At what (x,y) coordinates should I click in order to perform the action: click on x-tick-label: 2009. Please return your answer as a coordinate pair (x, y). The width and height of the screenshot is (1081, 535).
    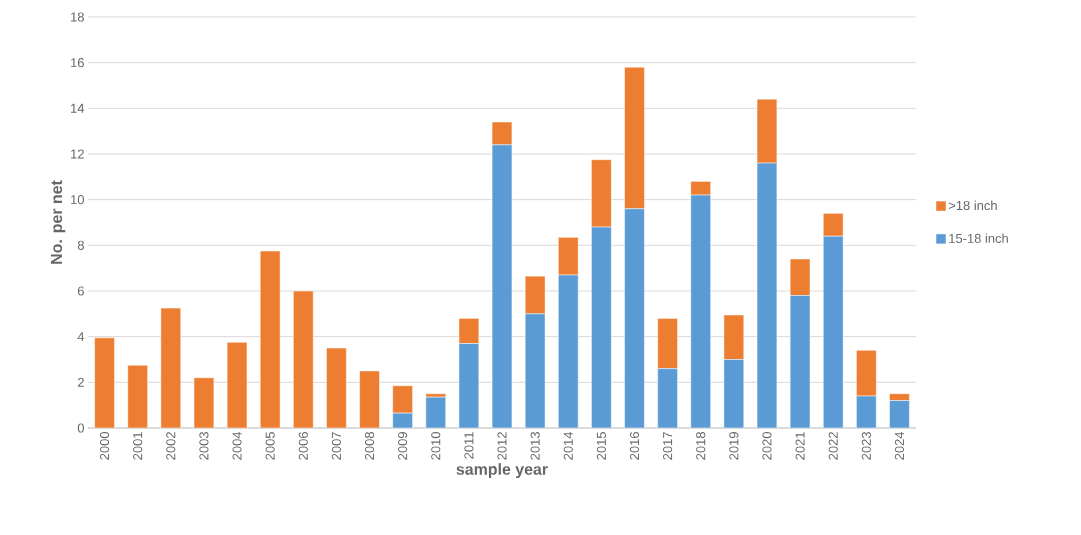
    Looking at the image, I should click on (403, 446).